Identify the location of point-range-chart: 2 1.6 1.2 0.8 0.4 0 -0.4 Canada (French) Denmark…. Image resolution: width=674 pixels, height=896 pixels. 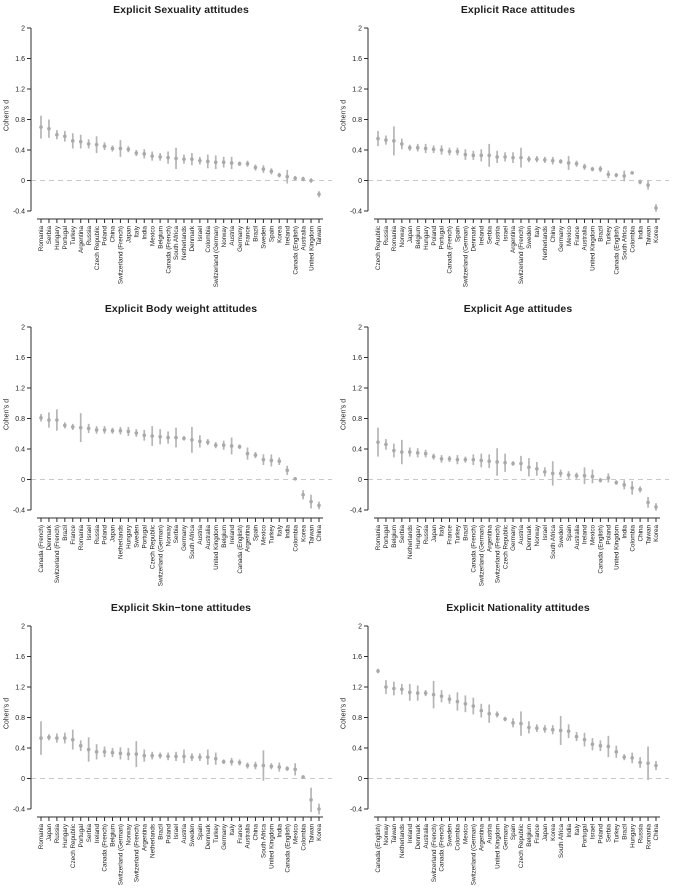
(172, 455).